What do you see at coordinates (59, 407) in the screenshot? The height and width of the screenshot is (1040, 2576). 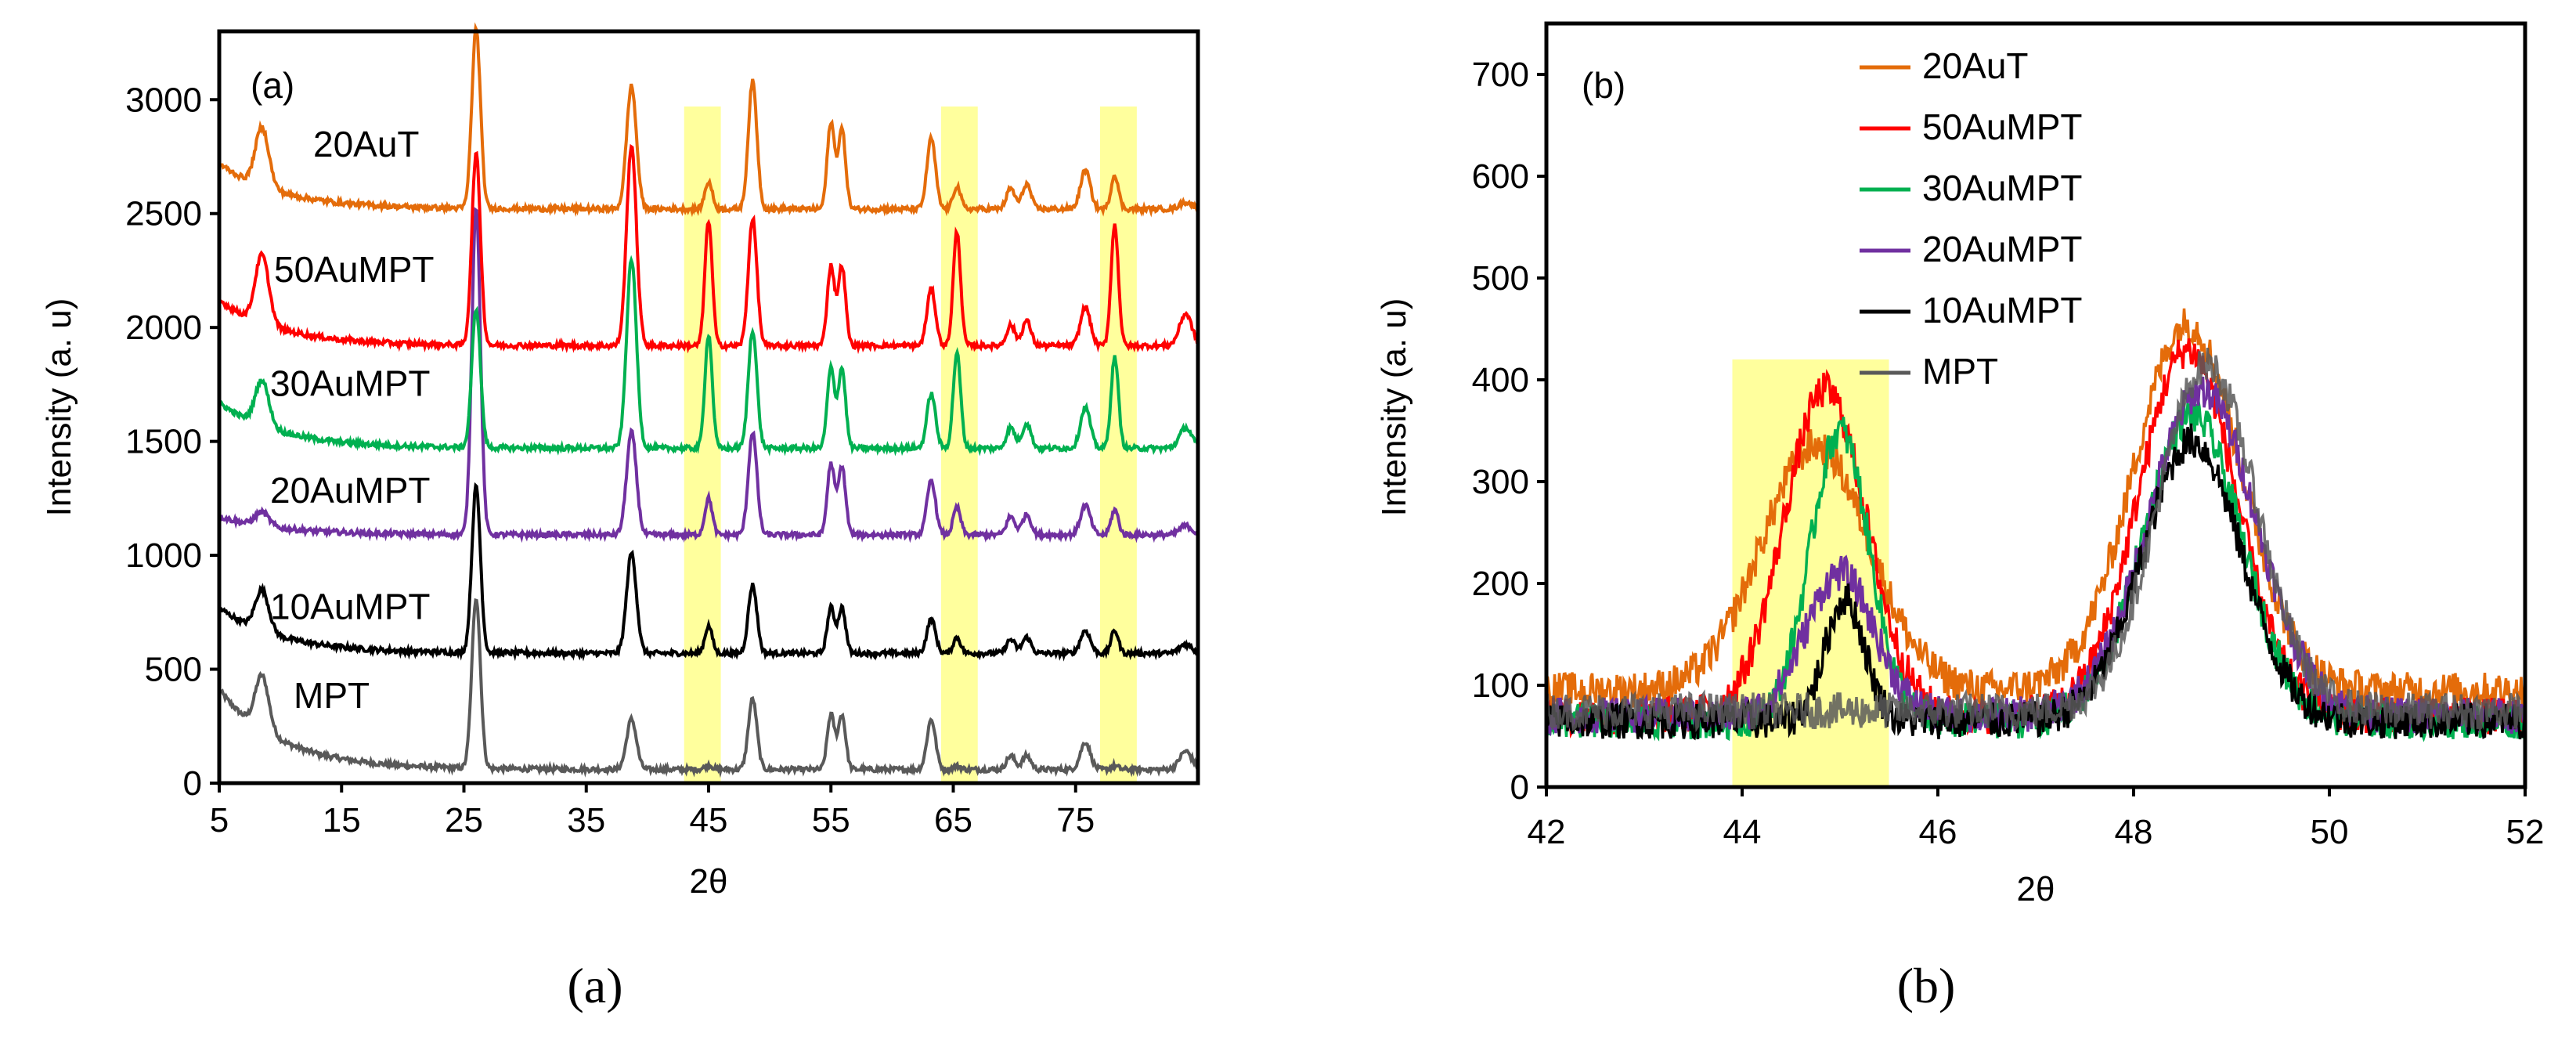 I see `y-axis-title-a: Intensity (a. u)` at bounding box center [59, 407].